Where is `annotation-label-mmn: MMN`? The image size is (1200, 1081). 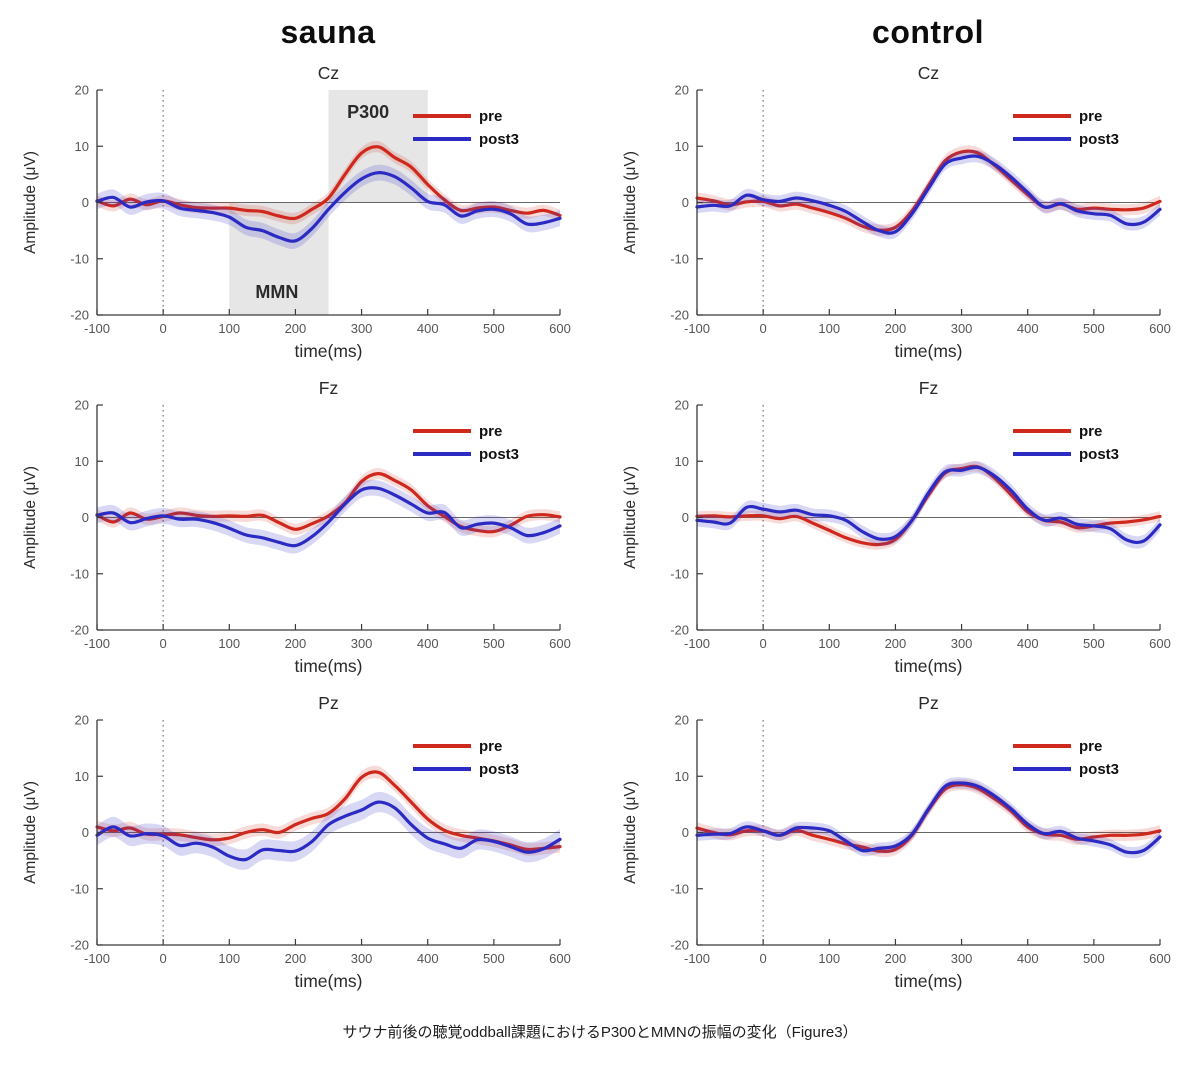 annotation-label-mmn: MMN is located at coordinates (276, 292).